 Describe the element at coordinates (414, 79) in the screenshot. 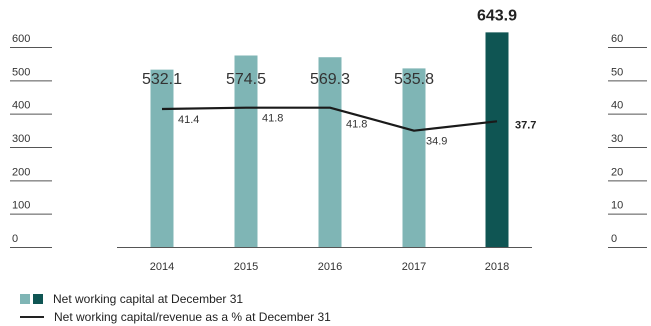

I see `bar-value-label: 535.8` at that location.